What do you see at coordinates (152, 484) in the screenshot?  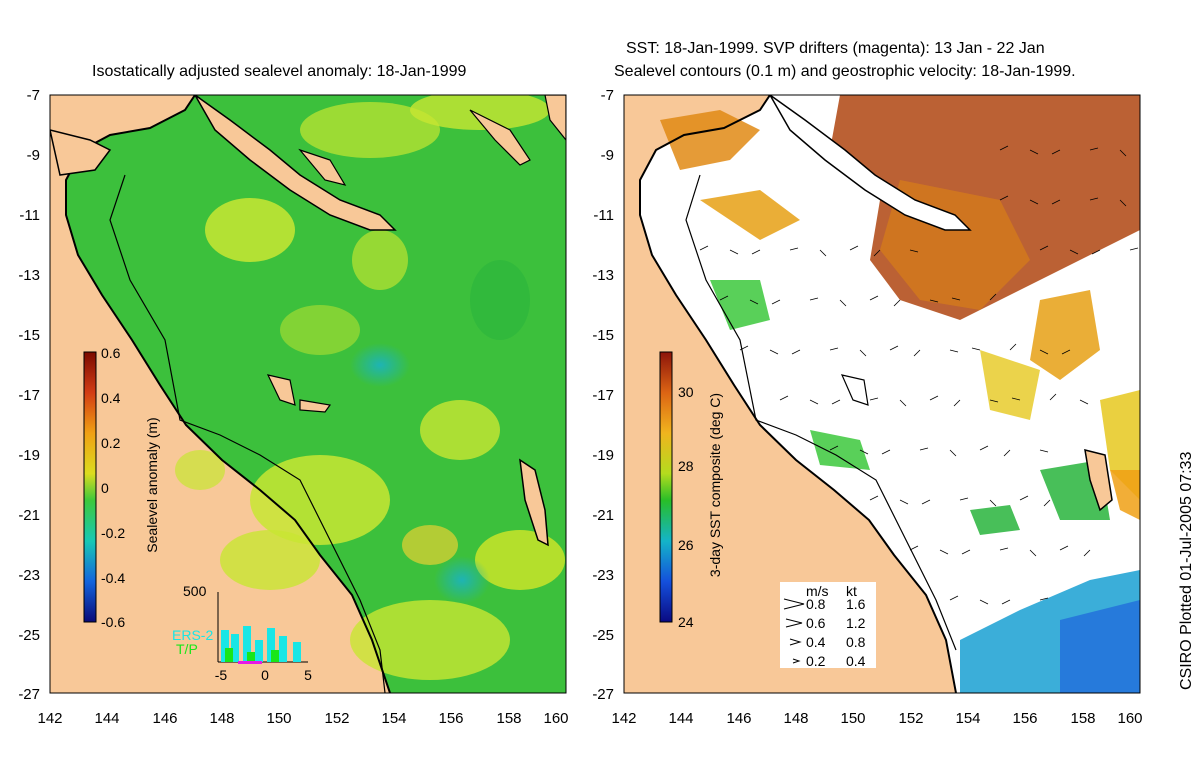 I see `sla-colorbar-label: Sealevel anomaly (m)` at bounding box center [152, 484].